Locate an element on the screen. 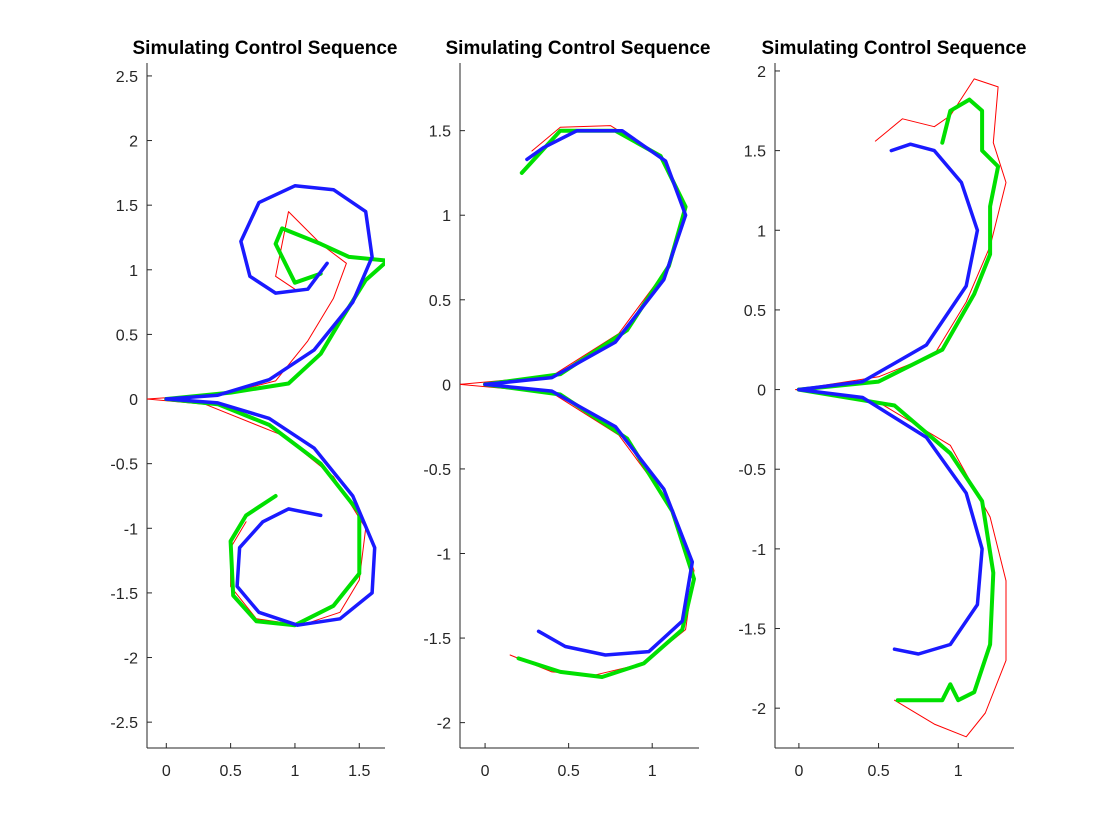  subplot-middle-series-group is located at coordinates (578, 402).